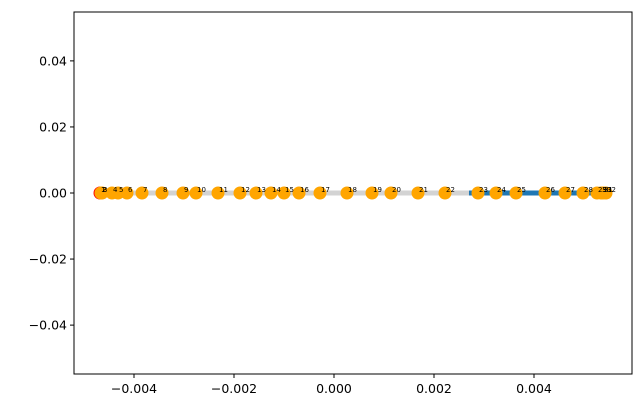 The width and height of the screenshot is (644, 416). What do you see at coordinates (53, 193) in the screenshot?
I see `y-tick-label: 0.00` at bounding box center [53, 193].